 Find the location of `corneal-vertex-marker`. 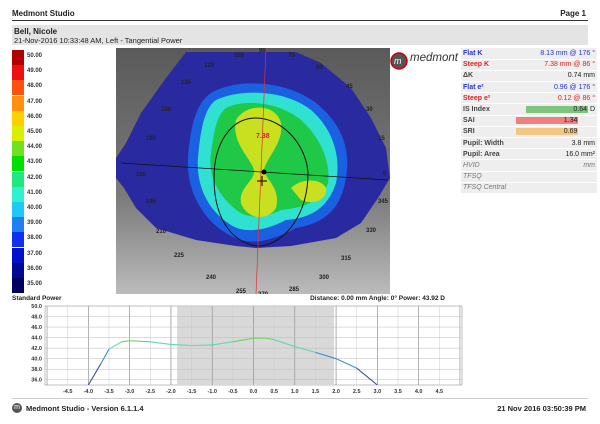

corneal-vertex-marker is located at coordinates (264, 172).